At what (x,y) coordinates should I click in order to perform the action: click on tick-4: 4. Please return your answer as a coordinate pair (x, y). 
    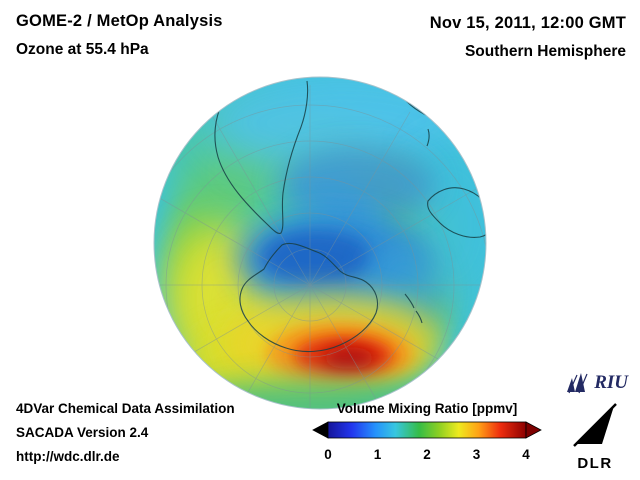
    Looking at the image, I should click on (526, 454).